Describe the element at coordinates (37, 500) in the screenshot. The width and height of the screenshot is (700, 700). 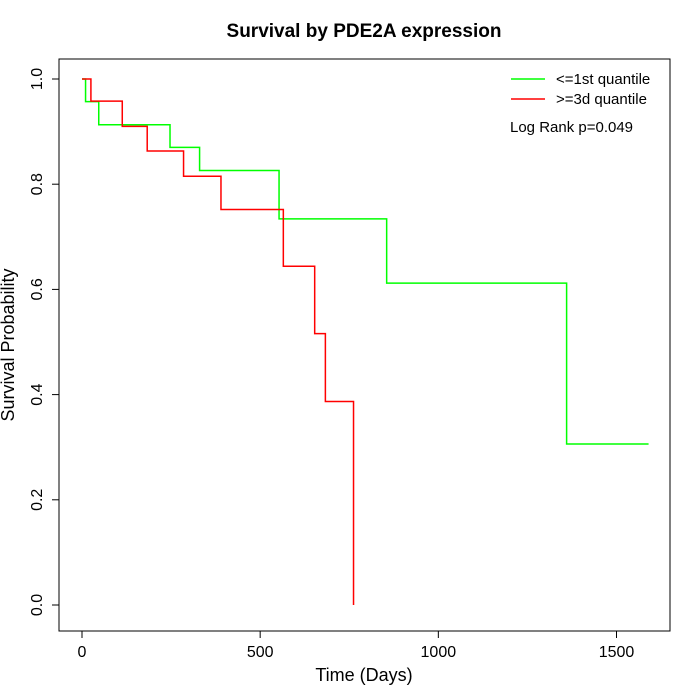
I see `y-tick-label: 0.2` at that location.